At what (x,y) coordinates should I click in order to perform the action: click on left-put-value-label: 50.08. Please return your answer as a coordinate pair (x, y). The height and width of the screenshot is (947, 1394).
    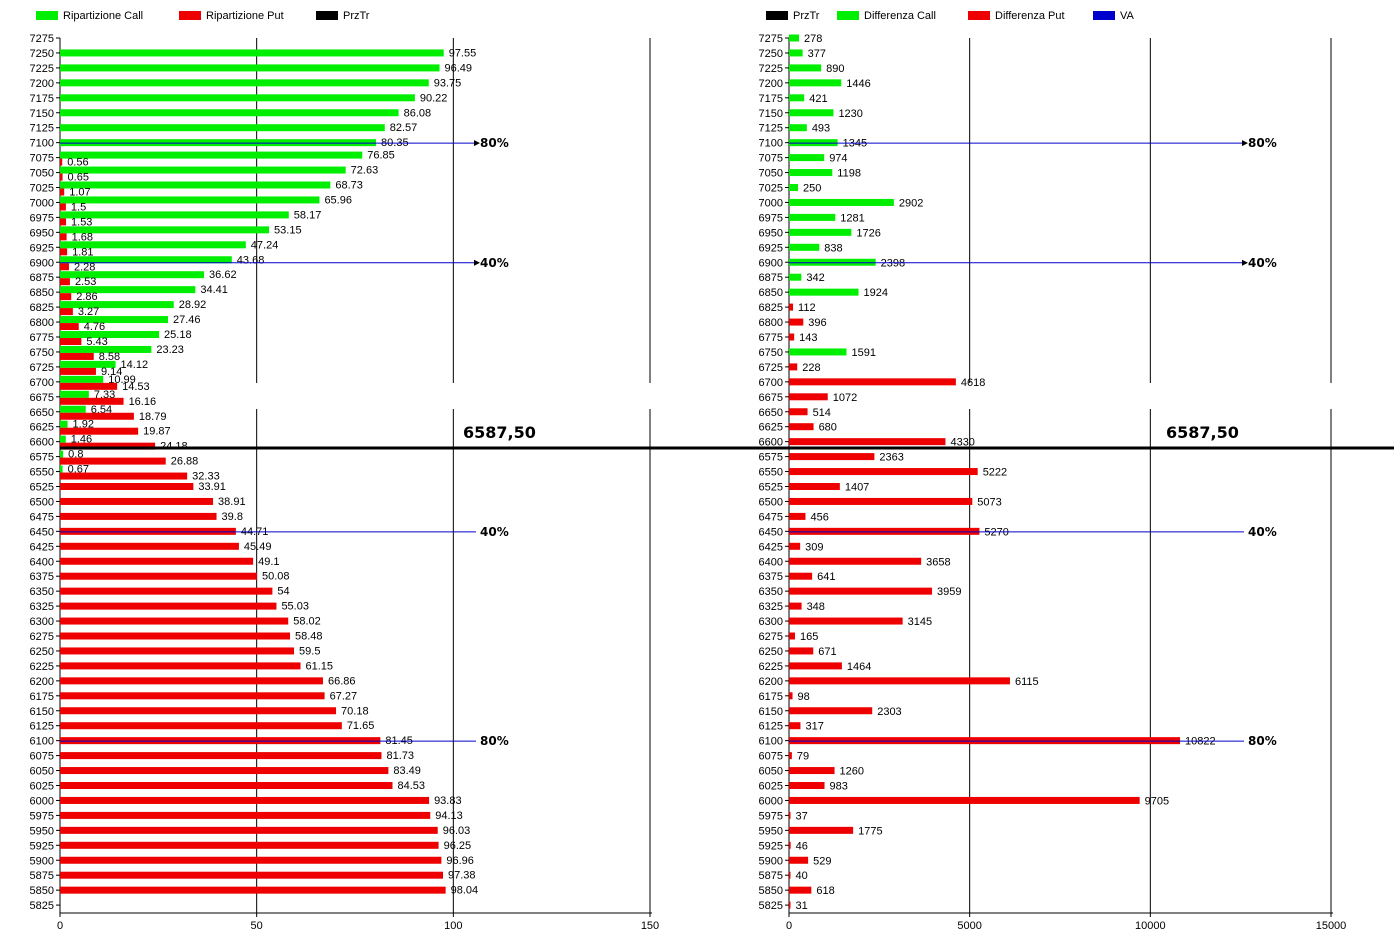
    Looking at the image, I should click on (276, 577).